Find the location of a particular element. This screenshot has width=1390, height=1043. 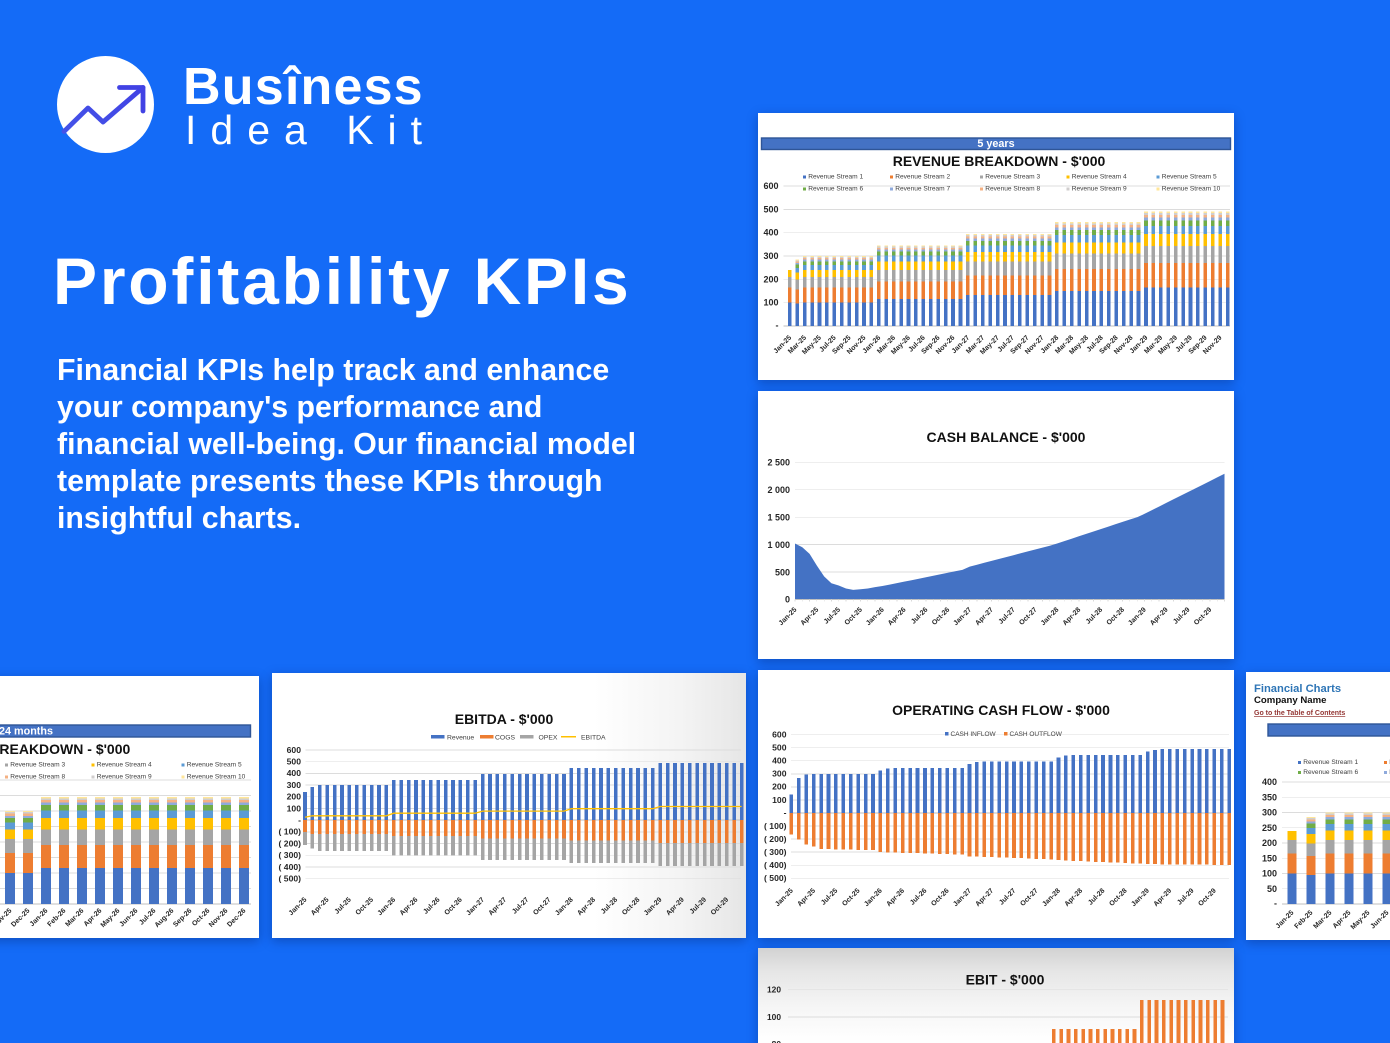

svg-text: Jul-28 is located at coordinates (609, 905).